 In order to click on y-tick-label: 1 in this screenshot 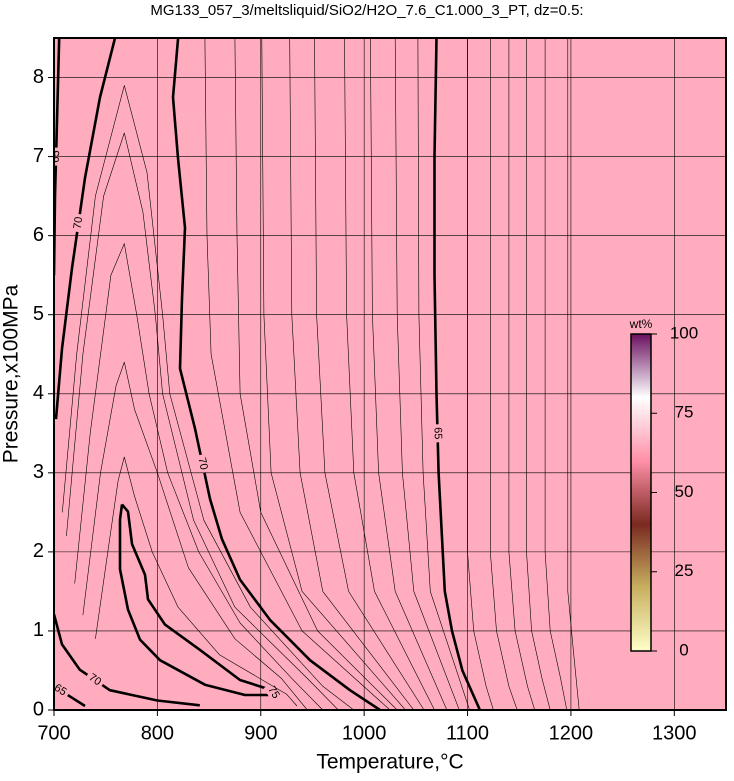, I will do `click(38, 630)`.